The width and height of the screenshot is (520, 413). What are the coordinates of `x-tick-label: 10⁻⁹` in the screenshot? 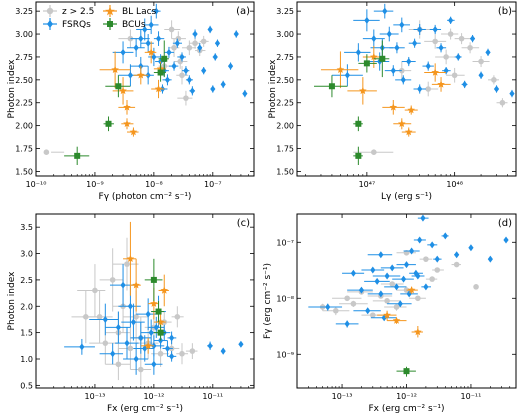 It's located at (95, 184).